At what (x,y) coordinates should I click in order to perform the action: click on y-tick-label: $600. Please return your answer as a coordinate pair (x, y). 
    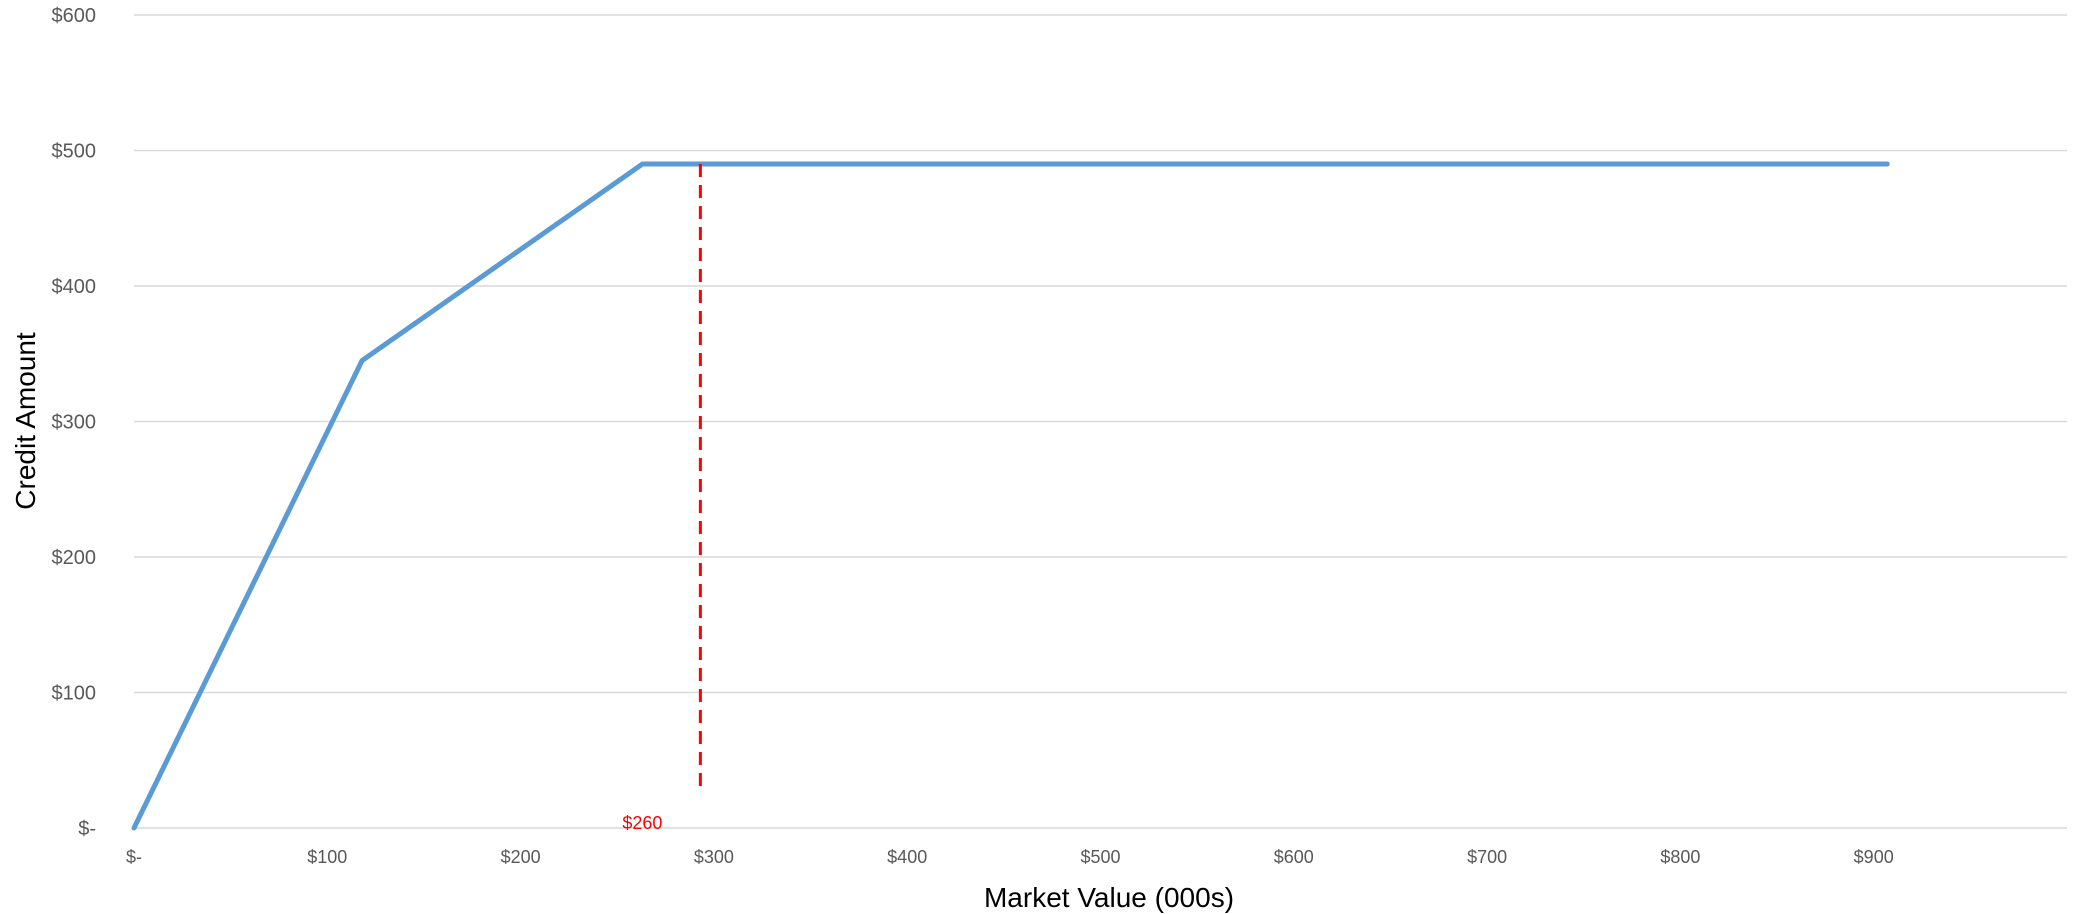
    Looking at the image, I should click on (74, 16).